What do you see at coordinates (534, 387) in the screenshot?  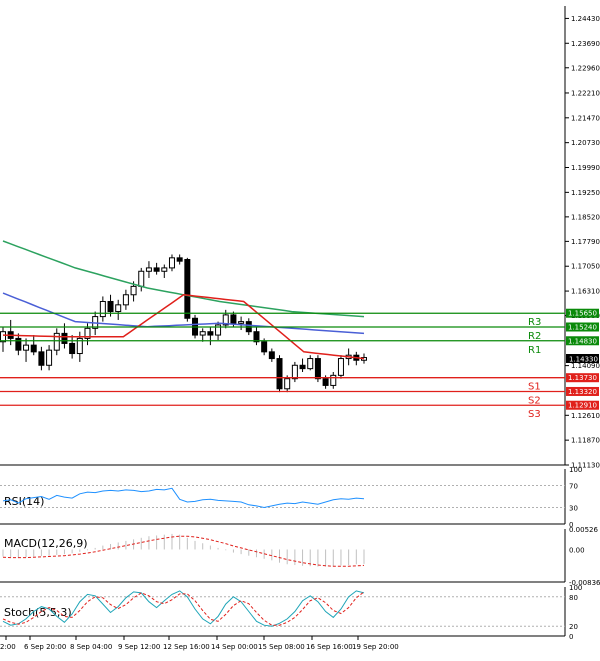 I see `level-label-s1: S1` at bounding box center [534, 387].